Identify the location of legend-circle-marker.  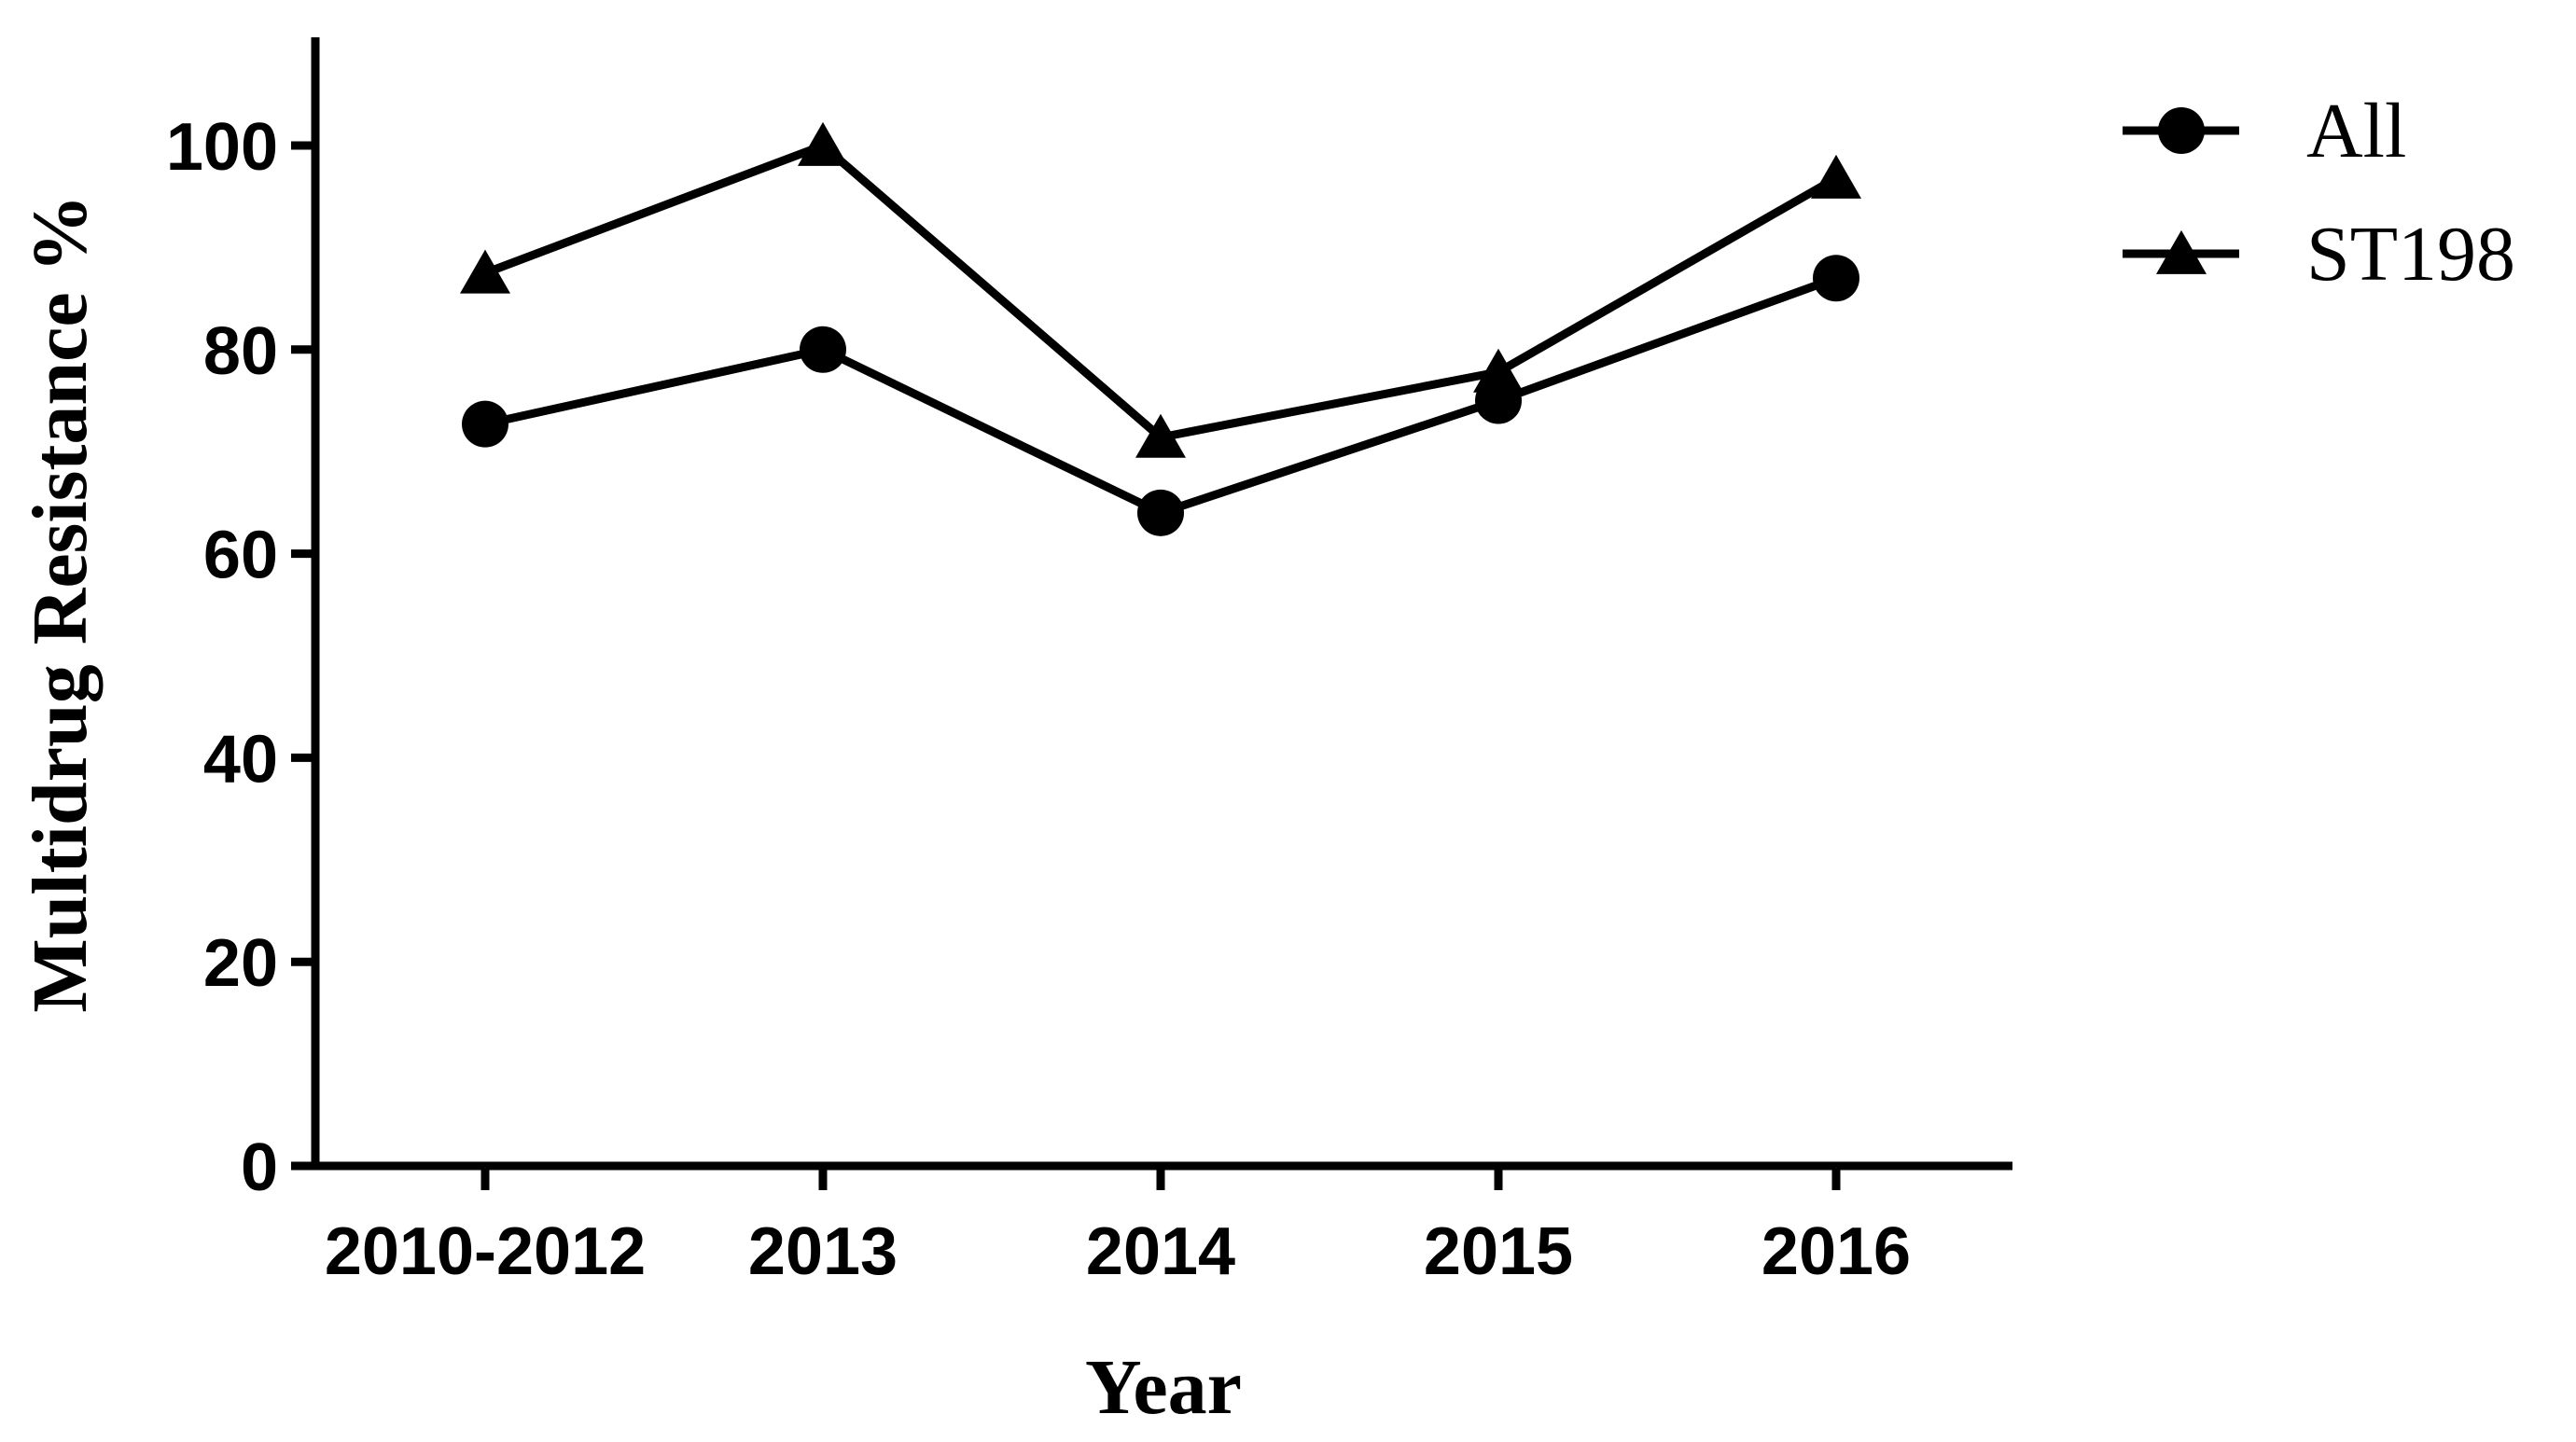
(2181, 130).